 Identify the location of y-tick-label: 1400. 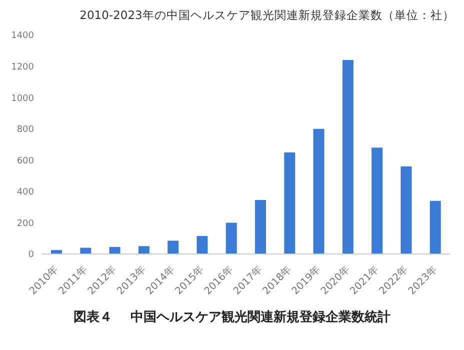
(22, 36).